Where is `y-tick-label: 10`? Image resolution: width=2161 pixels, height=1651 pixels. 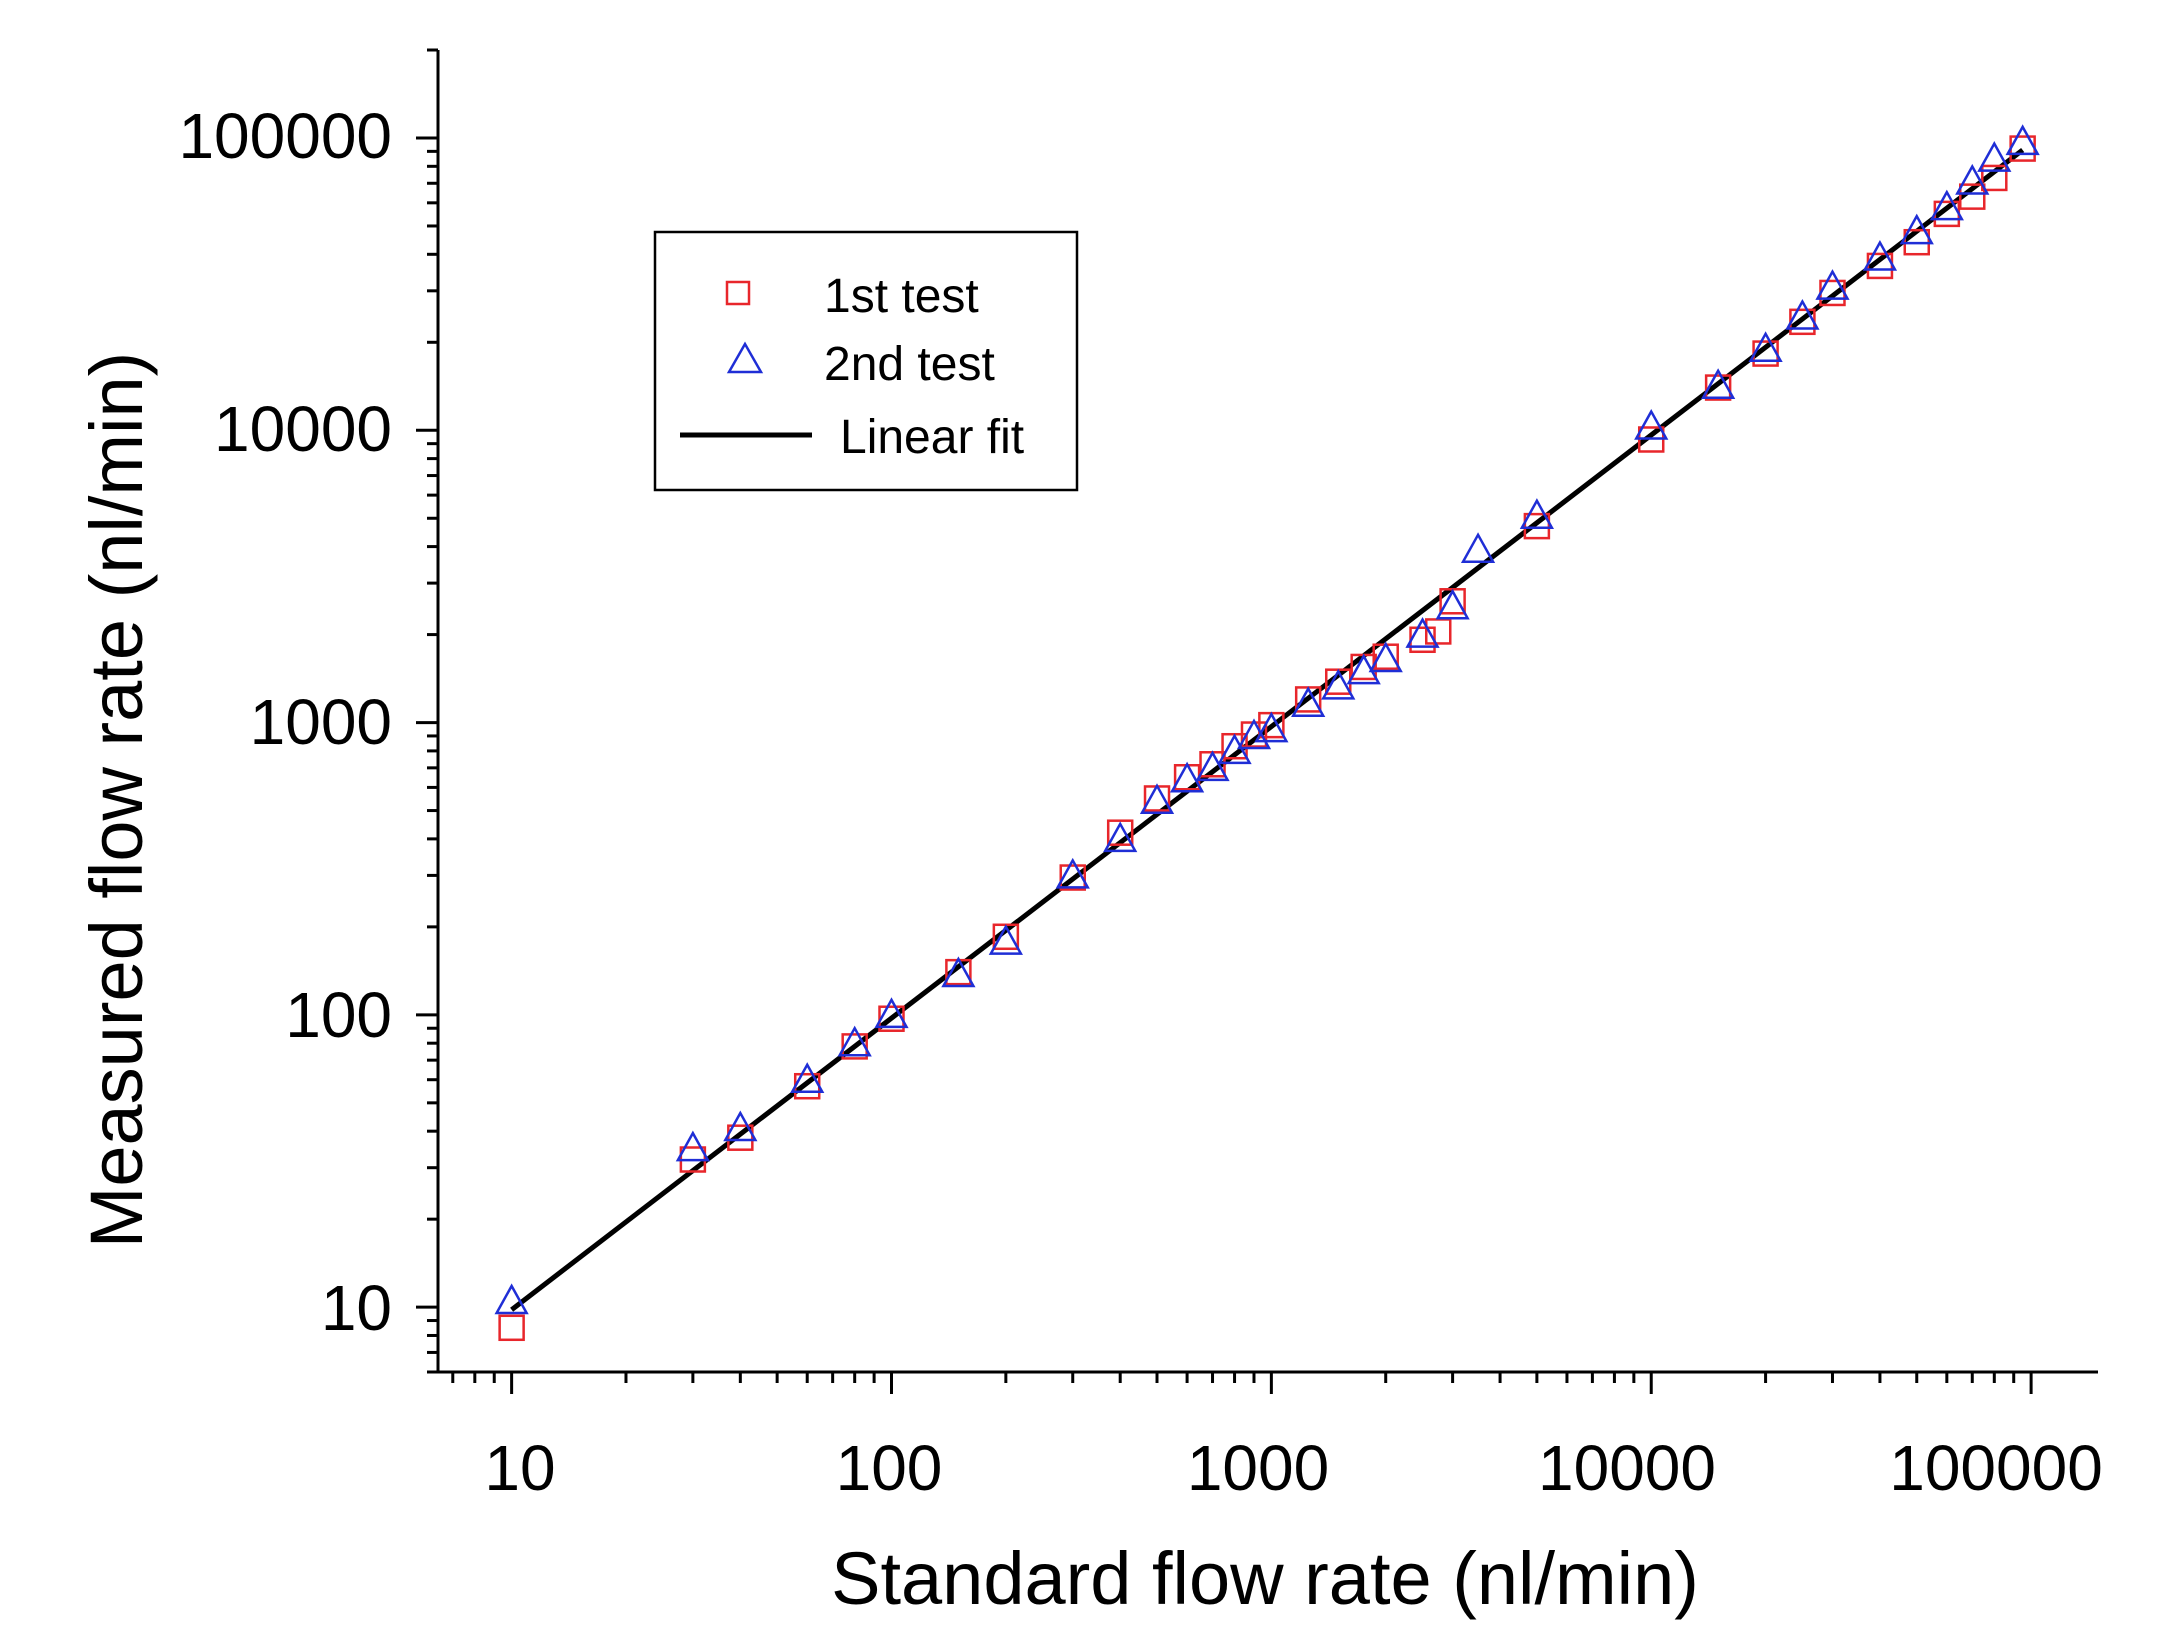
y-tick-label: 10 is located at coordinates (356, 1308).